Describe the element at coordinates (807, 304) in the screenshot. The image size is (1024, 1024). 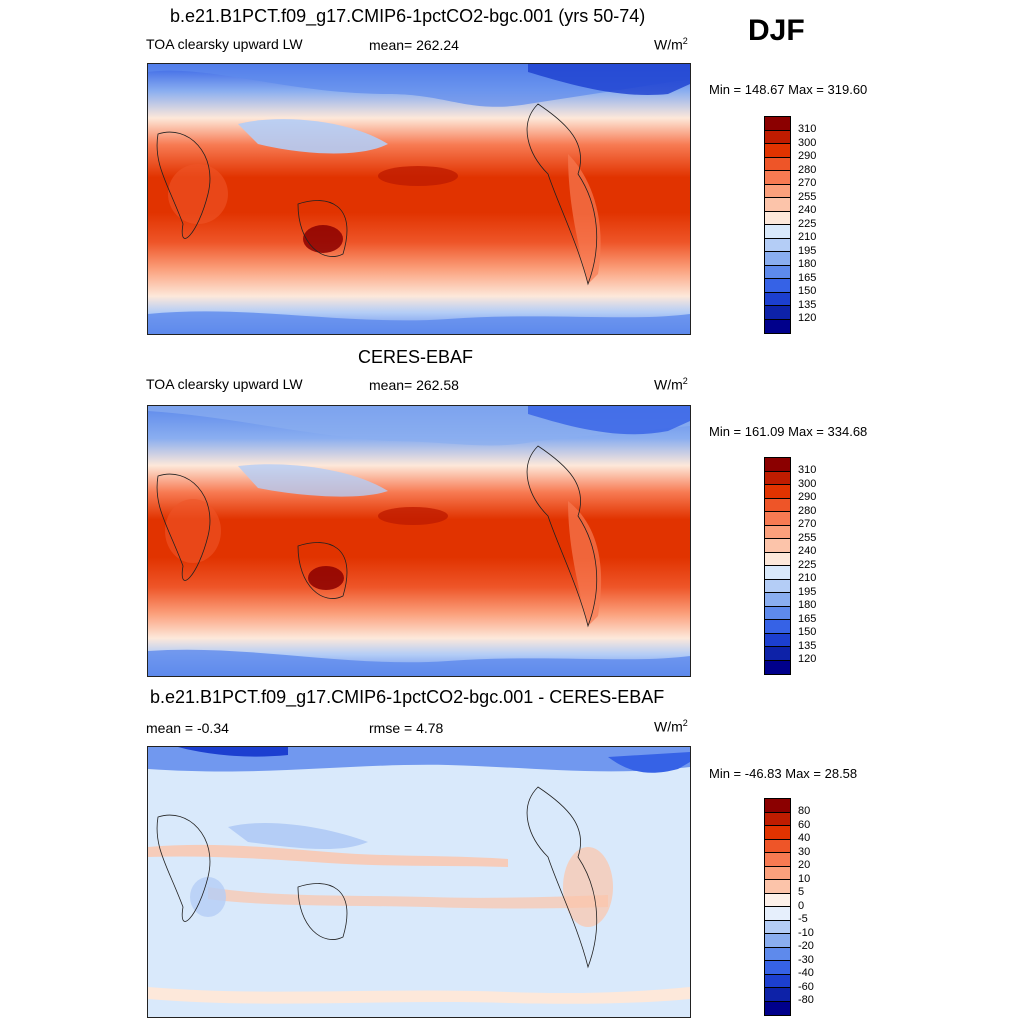
I see `panel1-cbar-tick: 135` at that location.